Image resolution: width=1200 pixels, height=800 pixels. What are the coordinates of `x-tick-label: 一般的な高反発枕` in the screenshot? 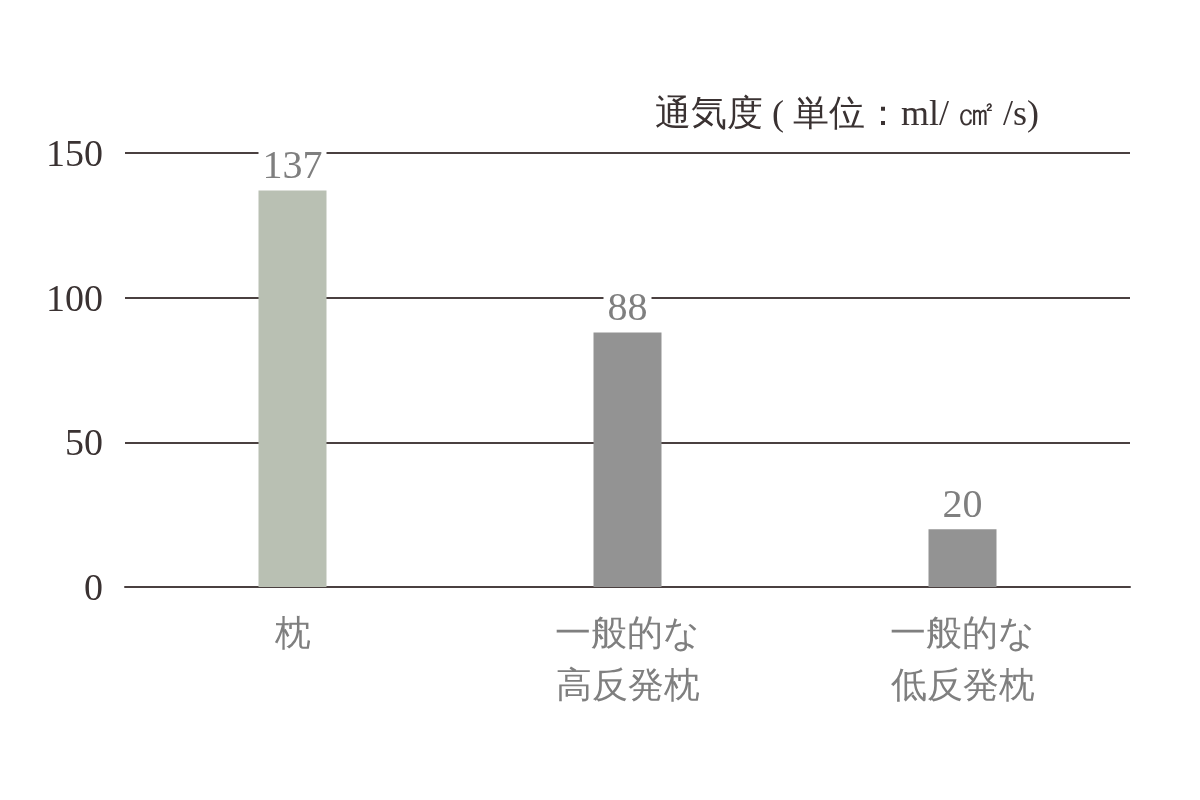 It's located at (627, 659).